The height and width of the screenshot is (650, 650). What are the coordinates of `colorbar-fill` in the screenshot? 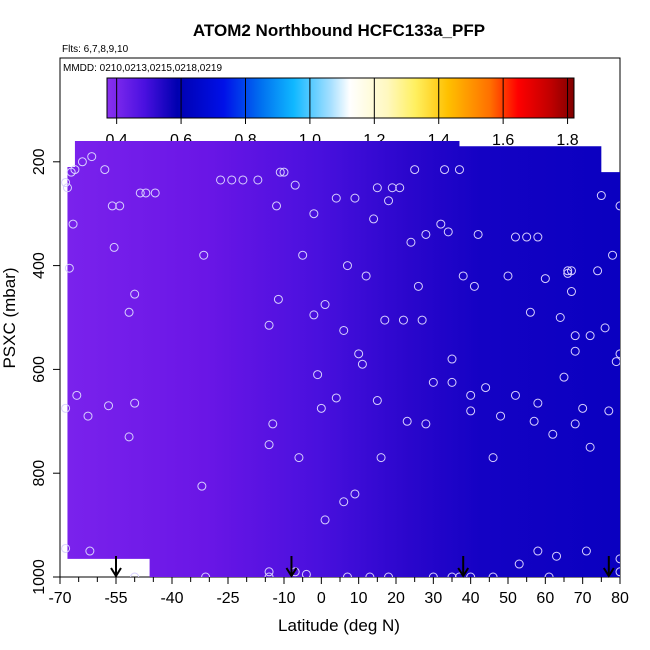 It's located at (340, 98).